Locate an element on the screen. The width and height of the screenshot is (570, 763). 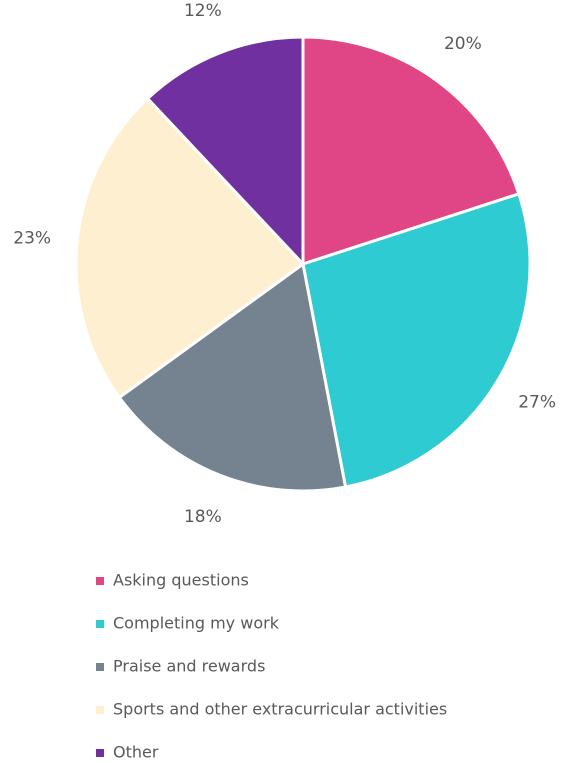
data-label: 18% is located at coordinates (203, 517).